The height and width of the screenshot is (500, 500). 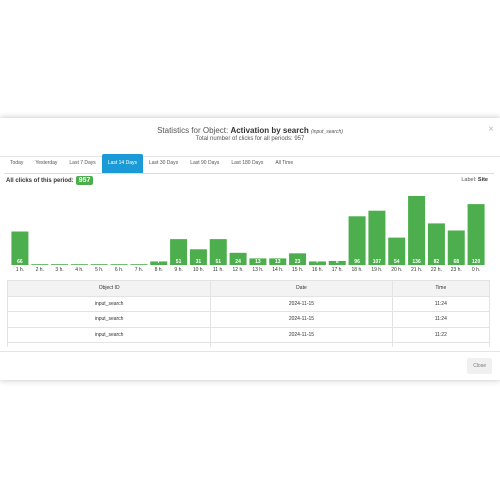 I want to click on x-tick-label: 19 h., so click(x=376, y=270).